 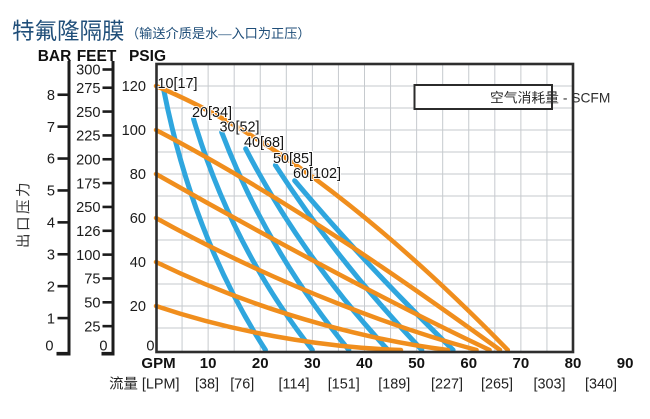 I want to click on legend-label: 空气消耗量 - SCFM, so click(x=550, y=98).